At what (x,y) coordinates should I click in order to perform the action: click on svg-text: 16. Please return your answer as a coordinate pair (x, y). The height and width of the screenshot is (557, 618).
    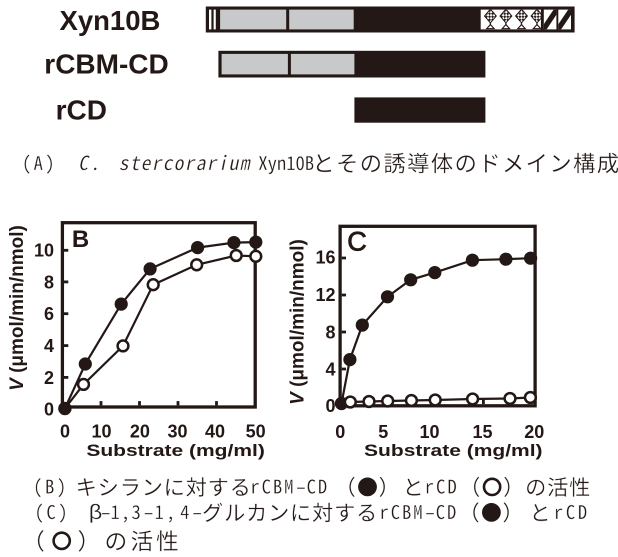
    Looking at the image, I should click on (325, 258).